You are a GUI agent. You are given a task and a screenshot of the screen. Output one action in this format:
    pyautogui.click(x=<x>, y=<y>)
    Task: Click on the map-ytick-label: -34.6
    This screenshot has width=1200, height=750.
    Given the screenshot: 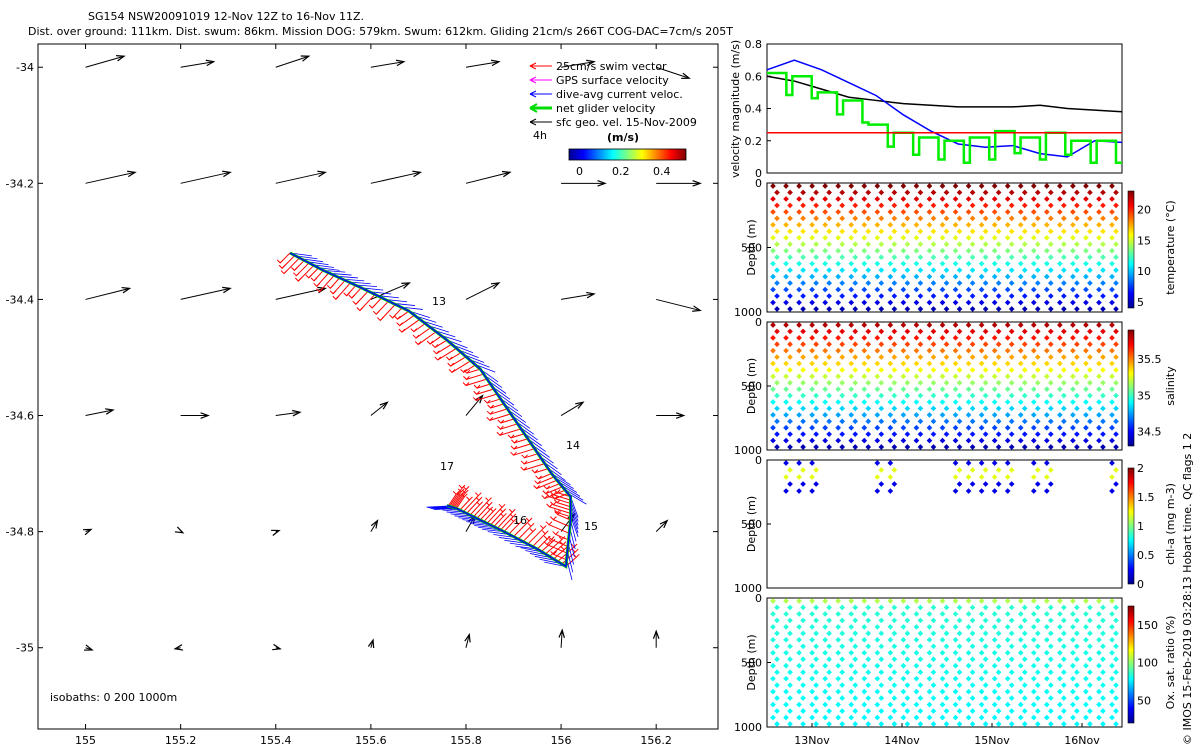 What is the action you would take?
    pyautogui.click(x=20, y=416)
    